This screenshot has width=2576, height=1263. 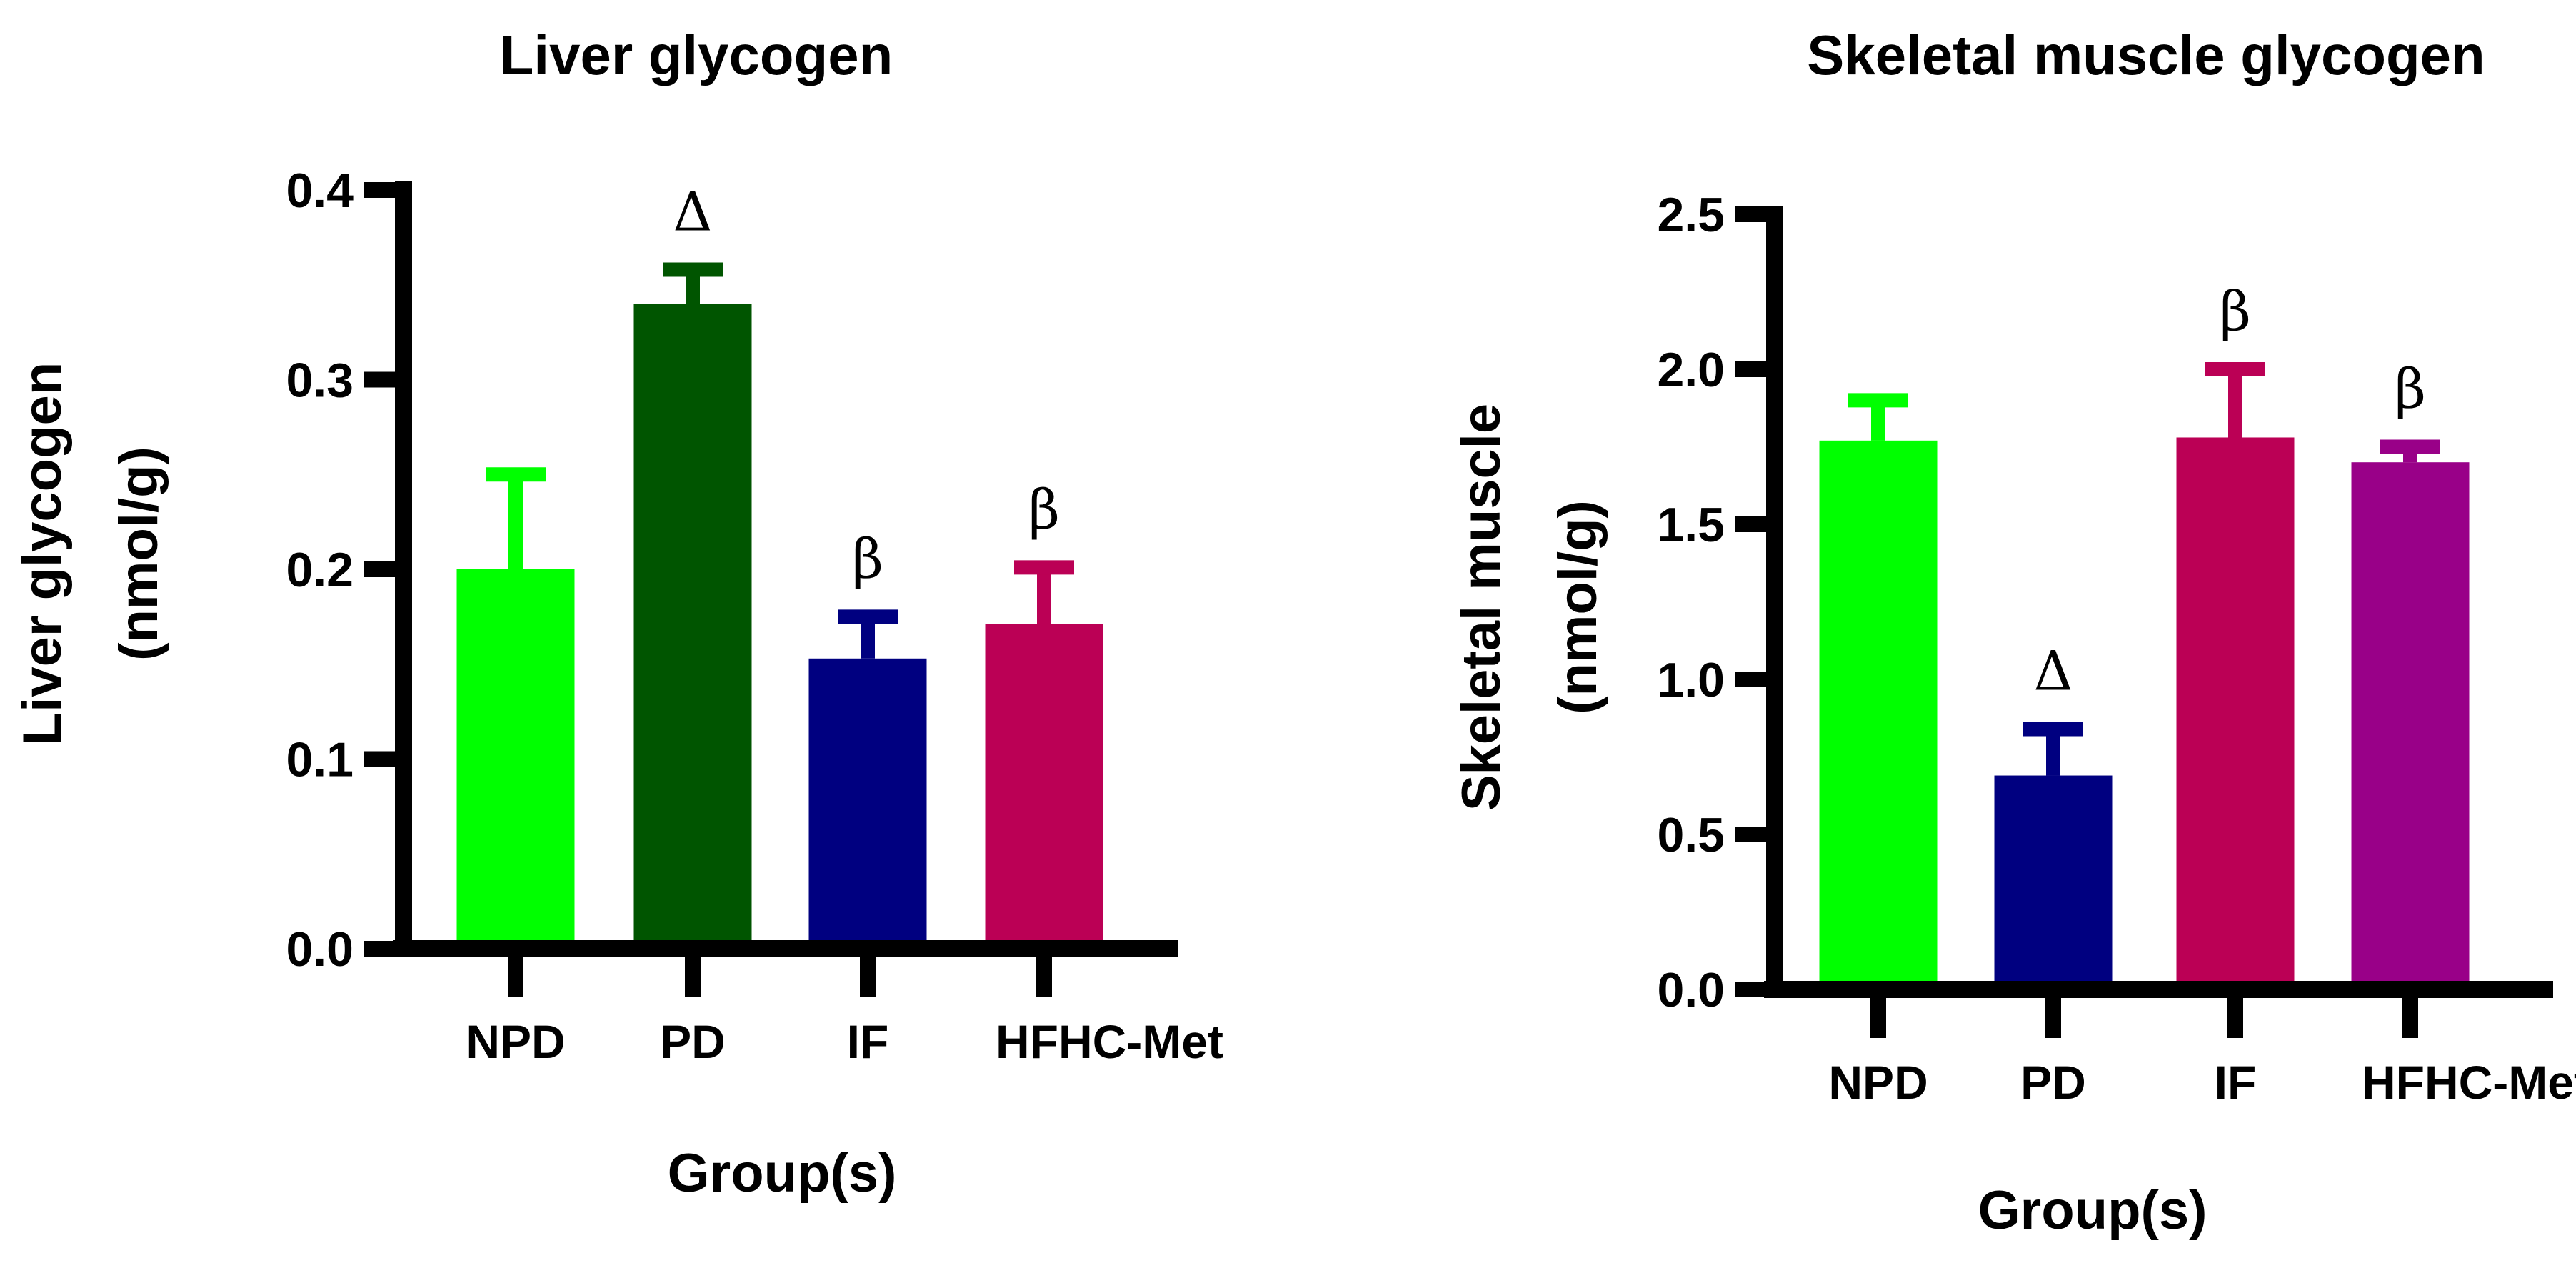 I want to click on y-tick-label: 0.2, so click(x=320, y=570).